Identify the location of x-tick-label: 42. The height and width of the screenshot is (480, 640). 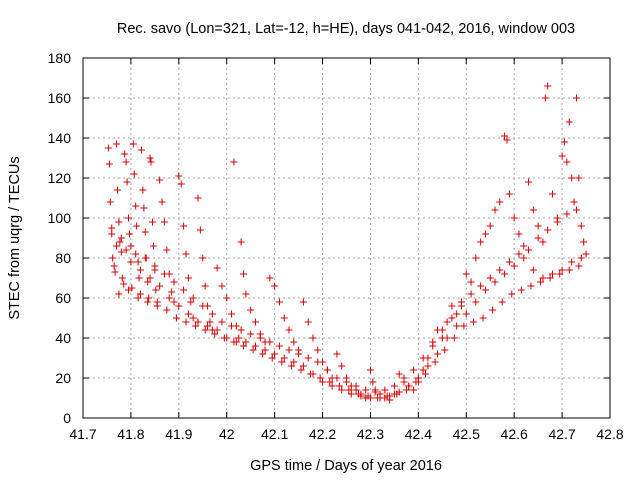
(227, 434).